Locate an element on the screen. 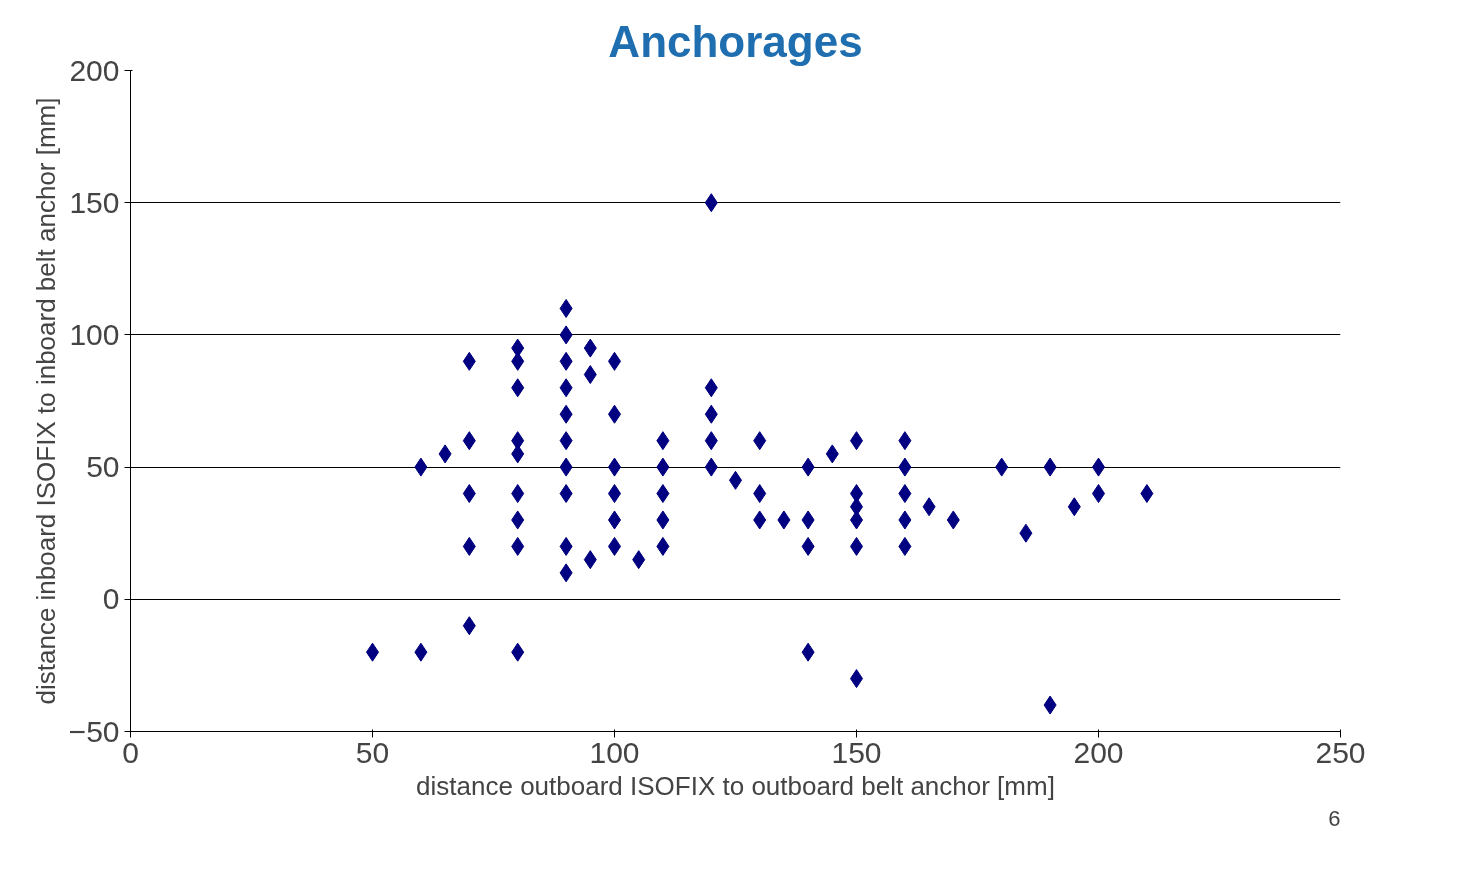  text: 6 is located at coordinates (1334, 818).